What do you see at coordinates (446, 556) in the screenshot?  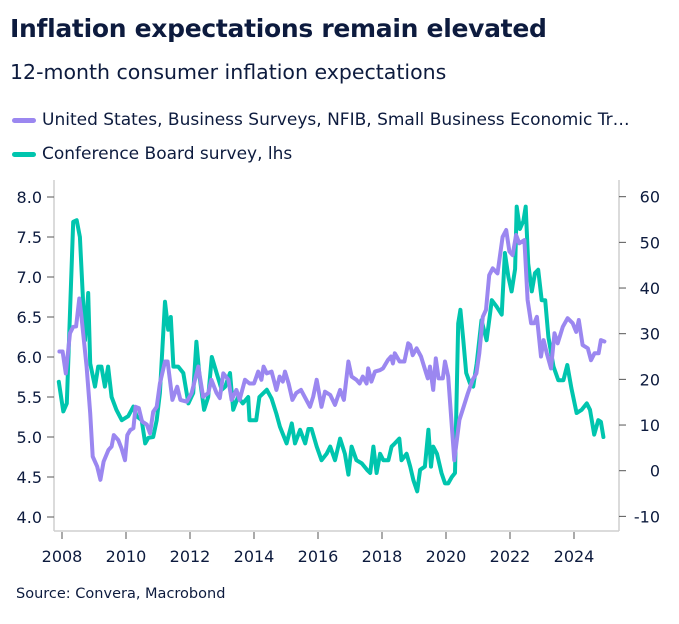 I see `x-axis-tick-label: 2020` at bounding box center [446, 556].